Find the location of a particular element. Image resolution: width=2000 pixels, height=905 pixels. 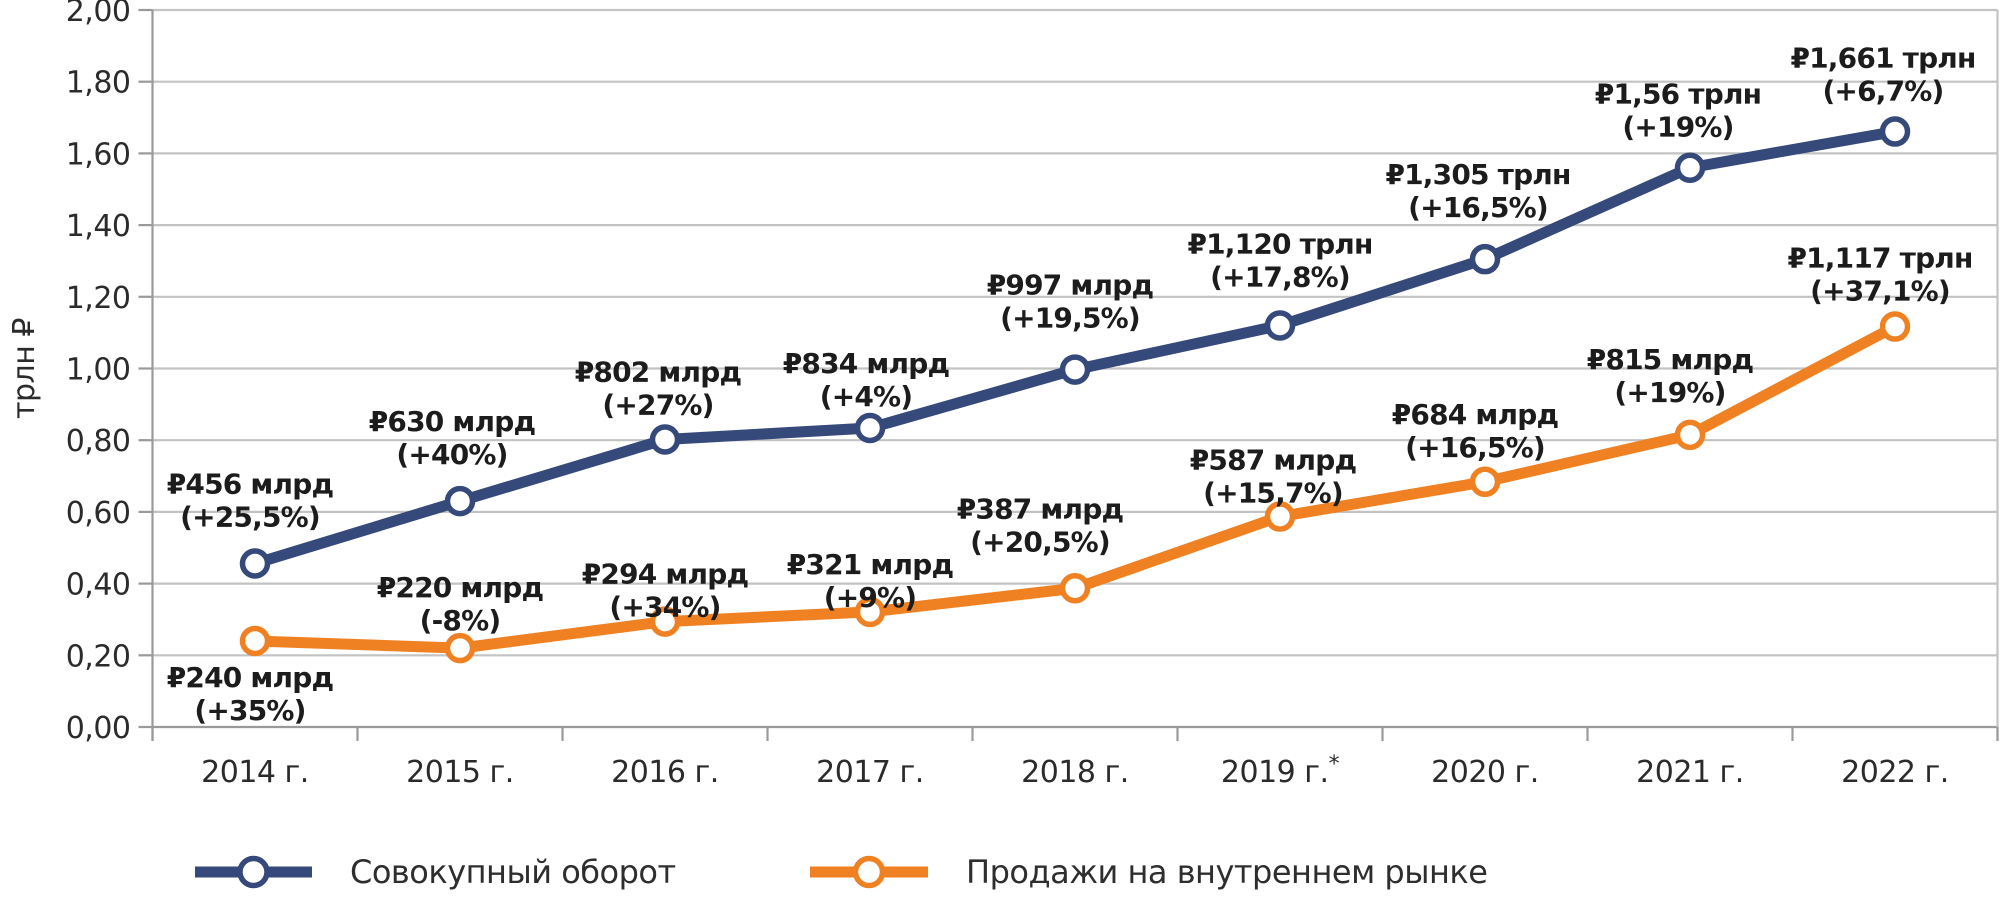

legend-label: Продажи на внутреннем рынке is located at coordinates (1226, 872).